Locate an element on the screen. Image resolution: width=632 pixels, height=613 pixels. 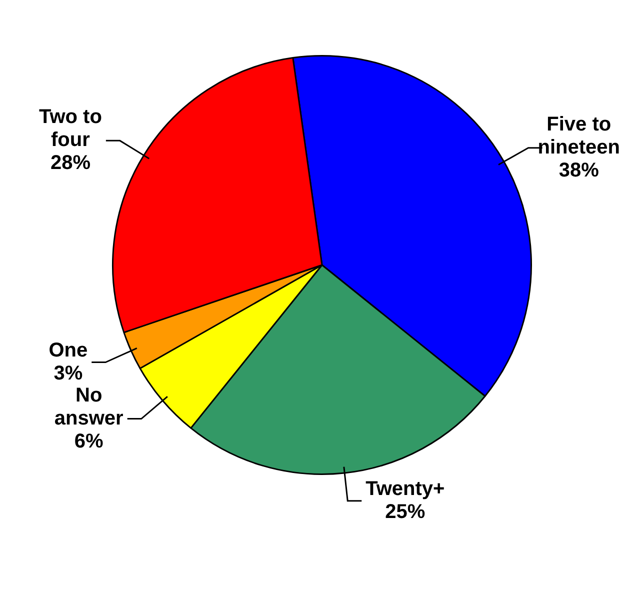
data-label: 3% is located at coordinates (68, 373).